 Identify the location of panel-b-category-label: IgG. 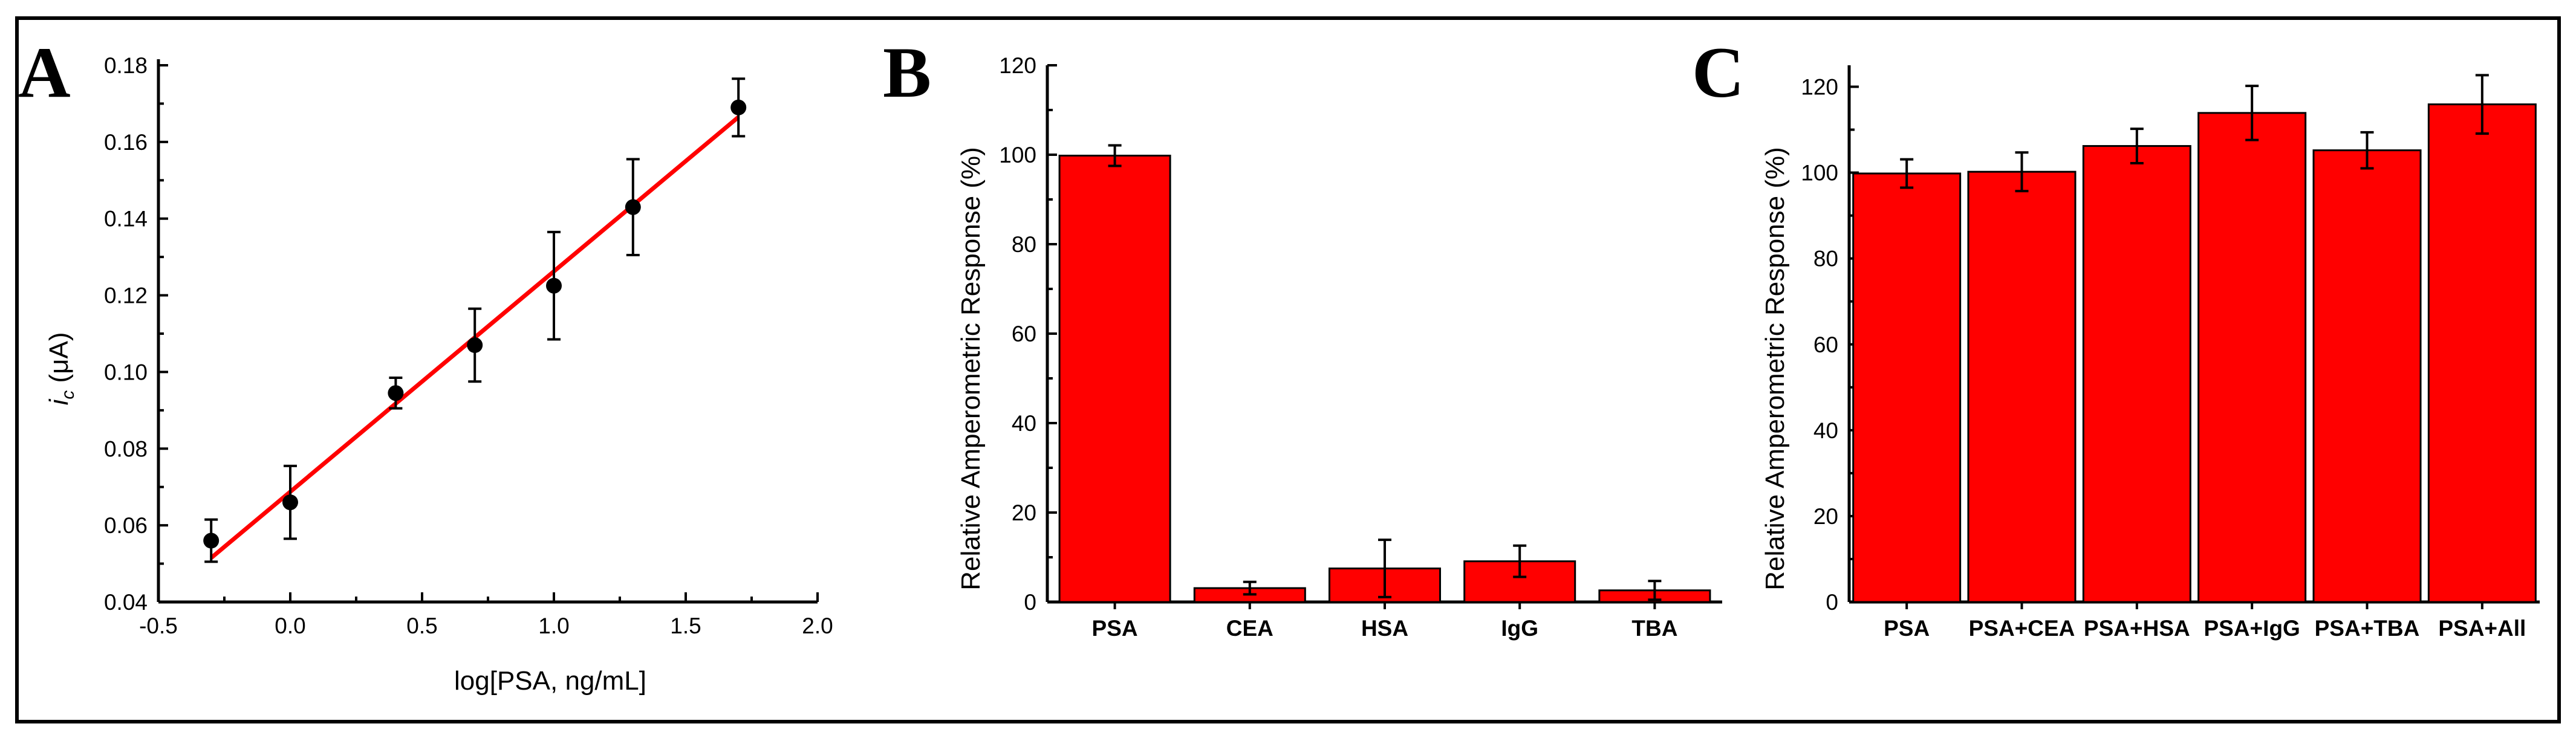
(1519, 629).